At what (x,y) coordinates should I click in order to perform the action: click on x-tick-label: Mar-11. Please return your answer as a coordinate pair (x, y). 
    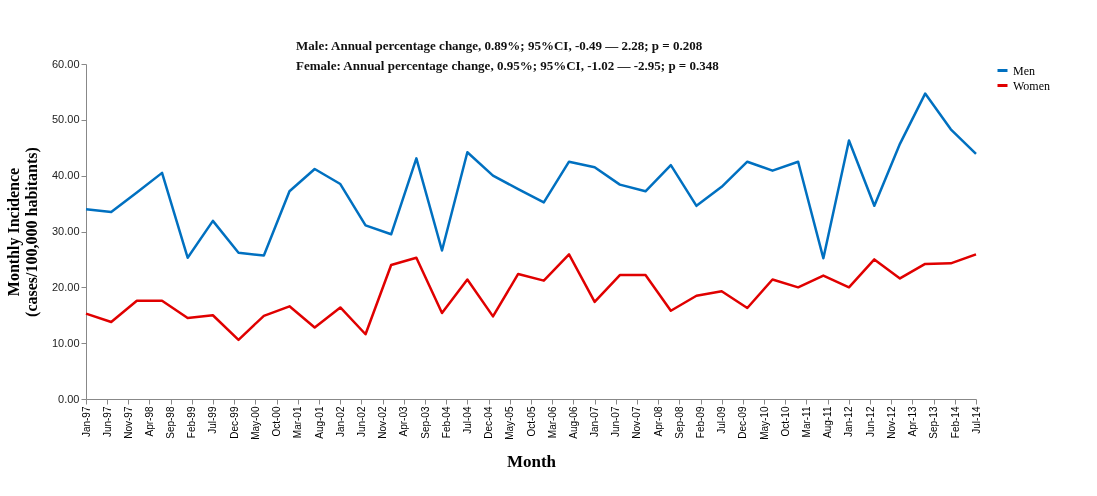
    Looking at the image, I should click on (806, 422).